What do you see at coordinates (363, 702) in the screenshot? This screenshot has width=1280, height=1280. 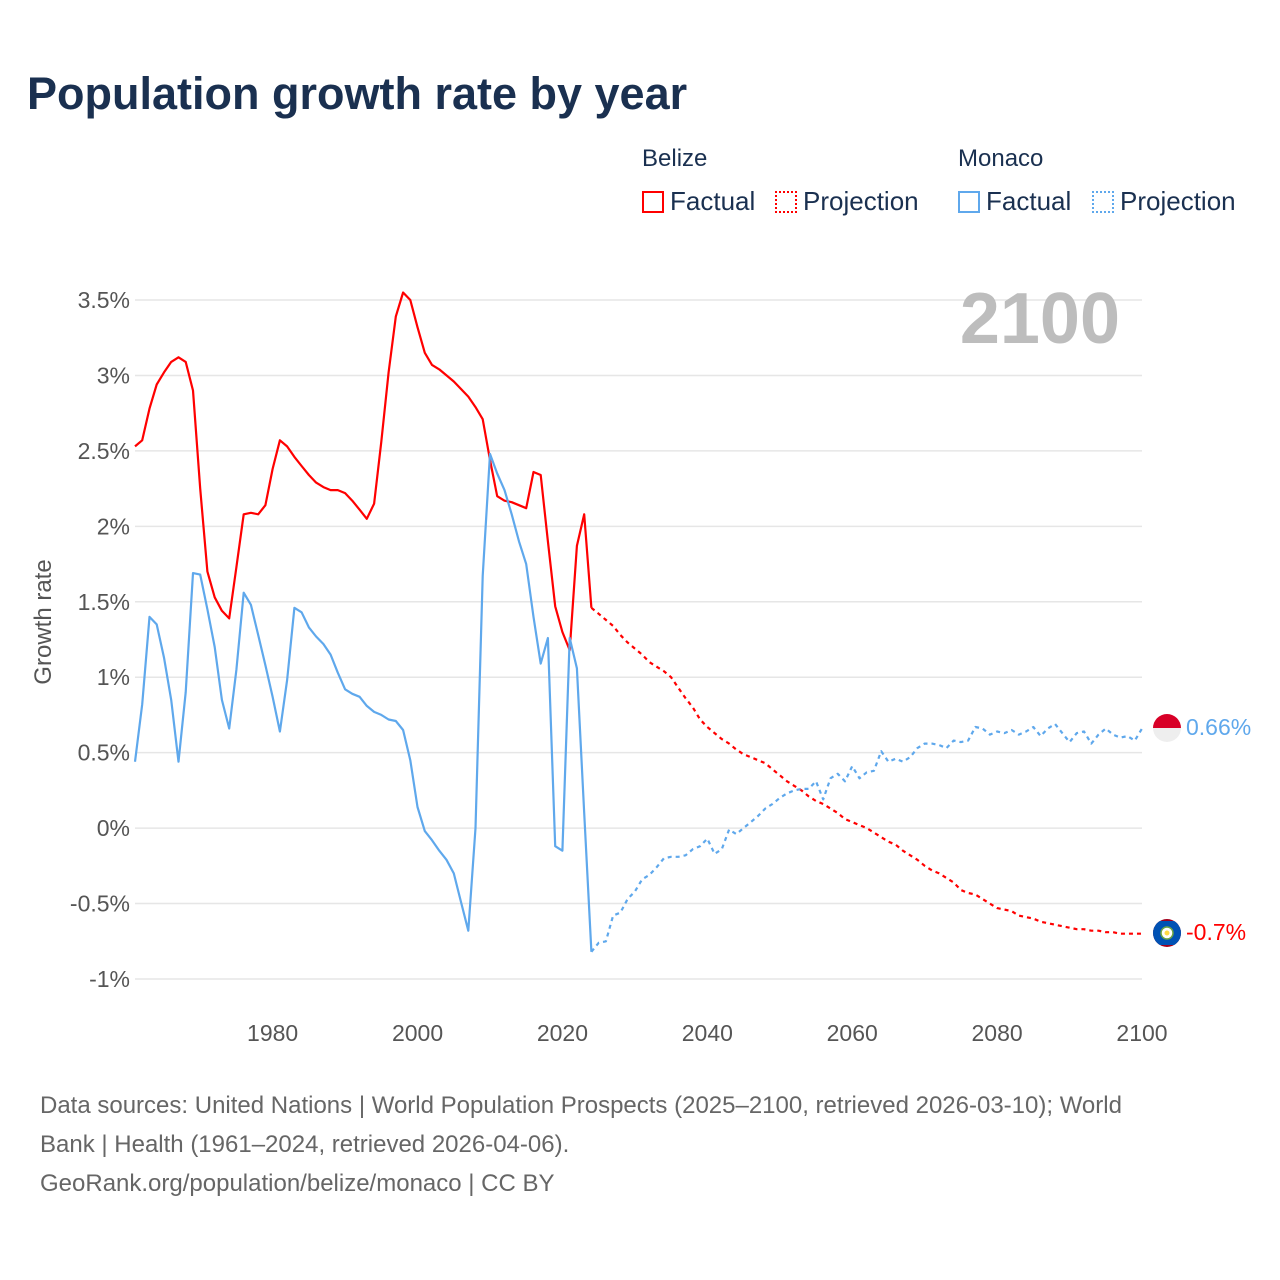 I see `series-line-monaco-factual` at bounding box center [363, 702].